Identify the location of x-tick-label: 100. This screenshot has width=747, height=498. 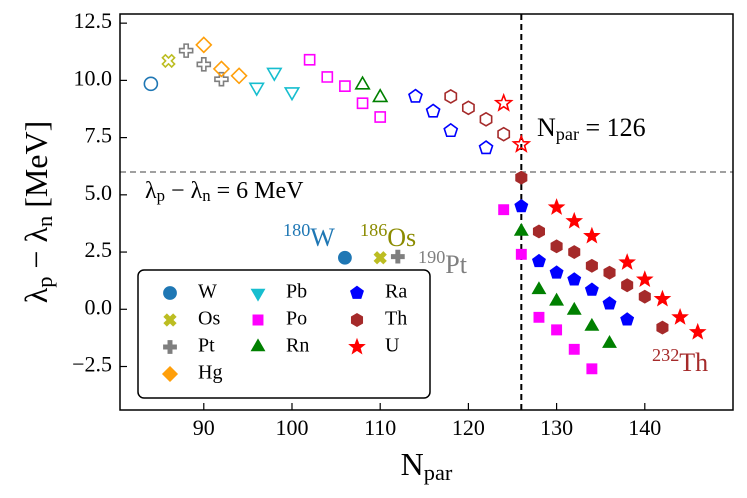
(291, 427).